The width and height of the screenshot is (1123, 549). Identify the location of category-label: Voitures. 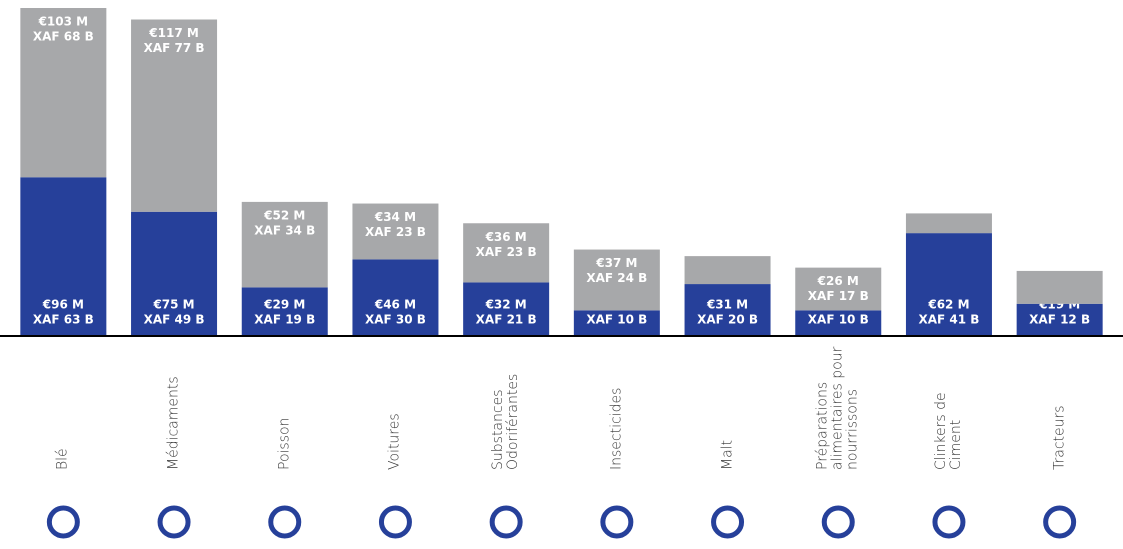
(394, 441).